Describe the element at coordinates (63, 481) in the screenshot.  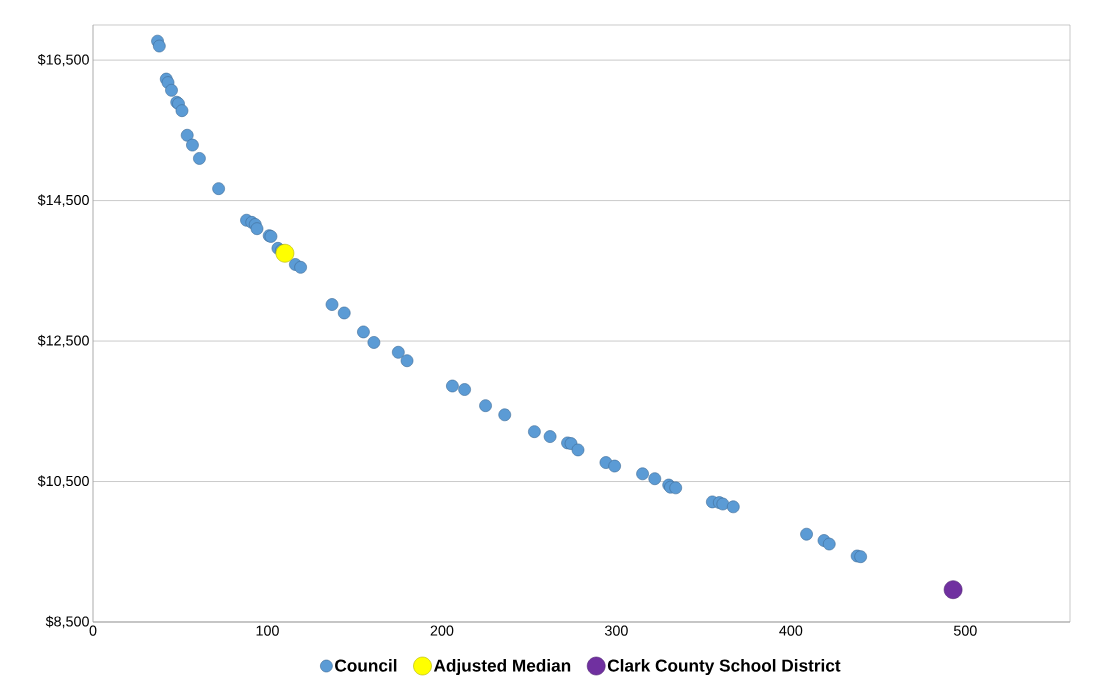
I see `y-tick-label: $10,500` at that location.